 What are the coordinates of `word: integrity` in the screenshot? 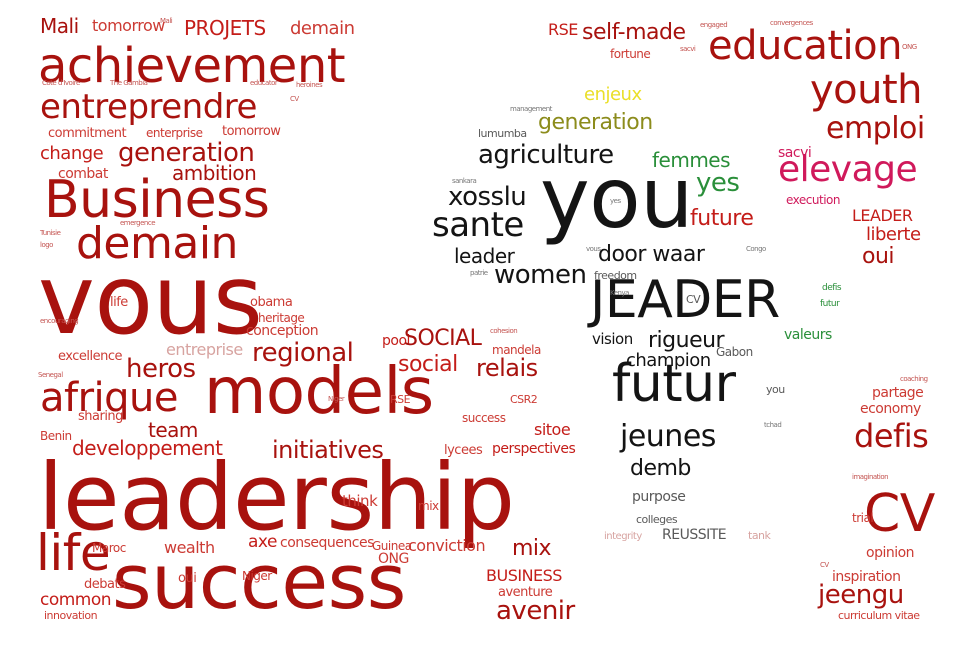 It's located at (623, 536).